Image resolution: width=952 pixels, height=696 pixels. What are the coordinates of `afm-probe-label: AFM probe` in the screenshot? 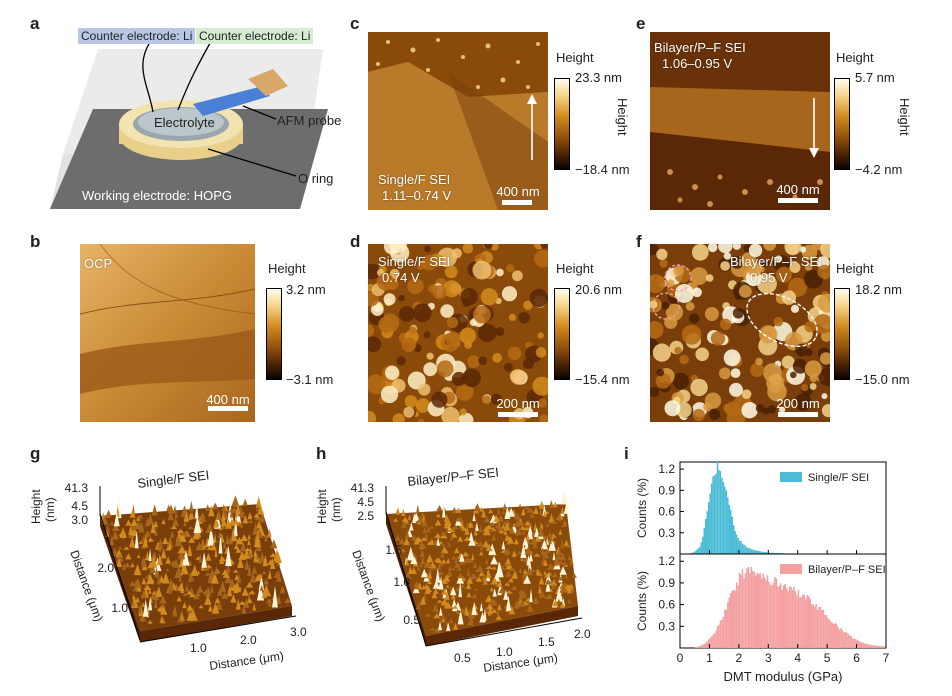 It's located at (309, 120).